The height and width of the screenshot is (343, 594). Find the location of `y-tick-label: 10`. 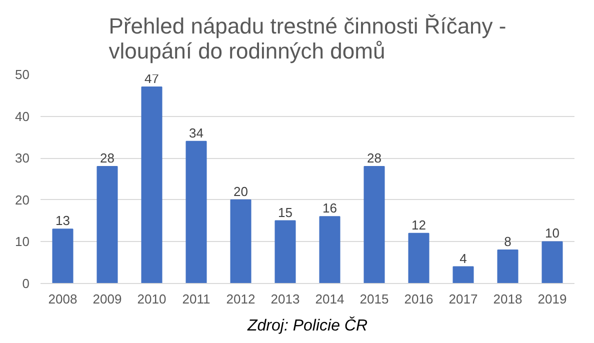

y-tick-label: 10 is located at coordinates (22, 242).